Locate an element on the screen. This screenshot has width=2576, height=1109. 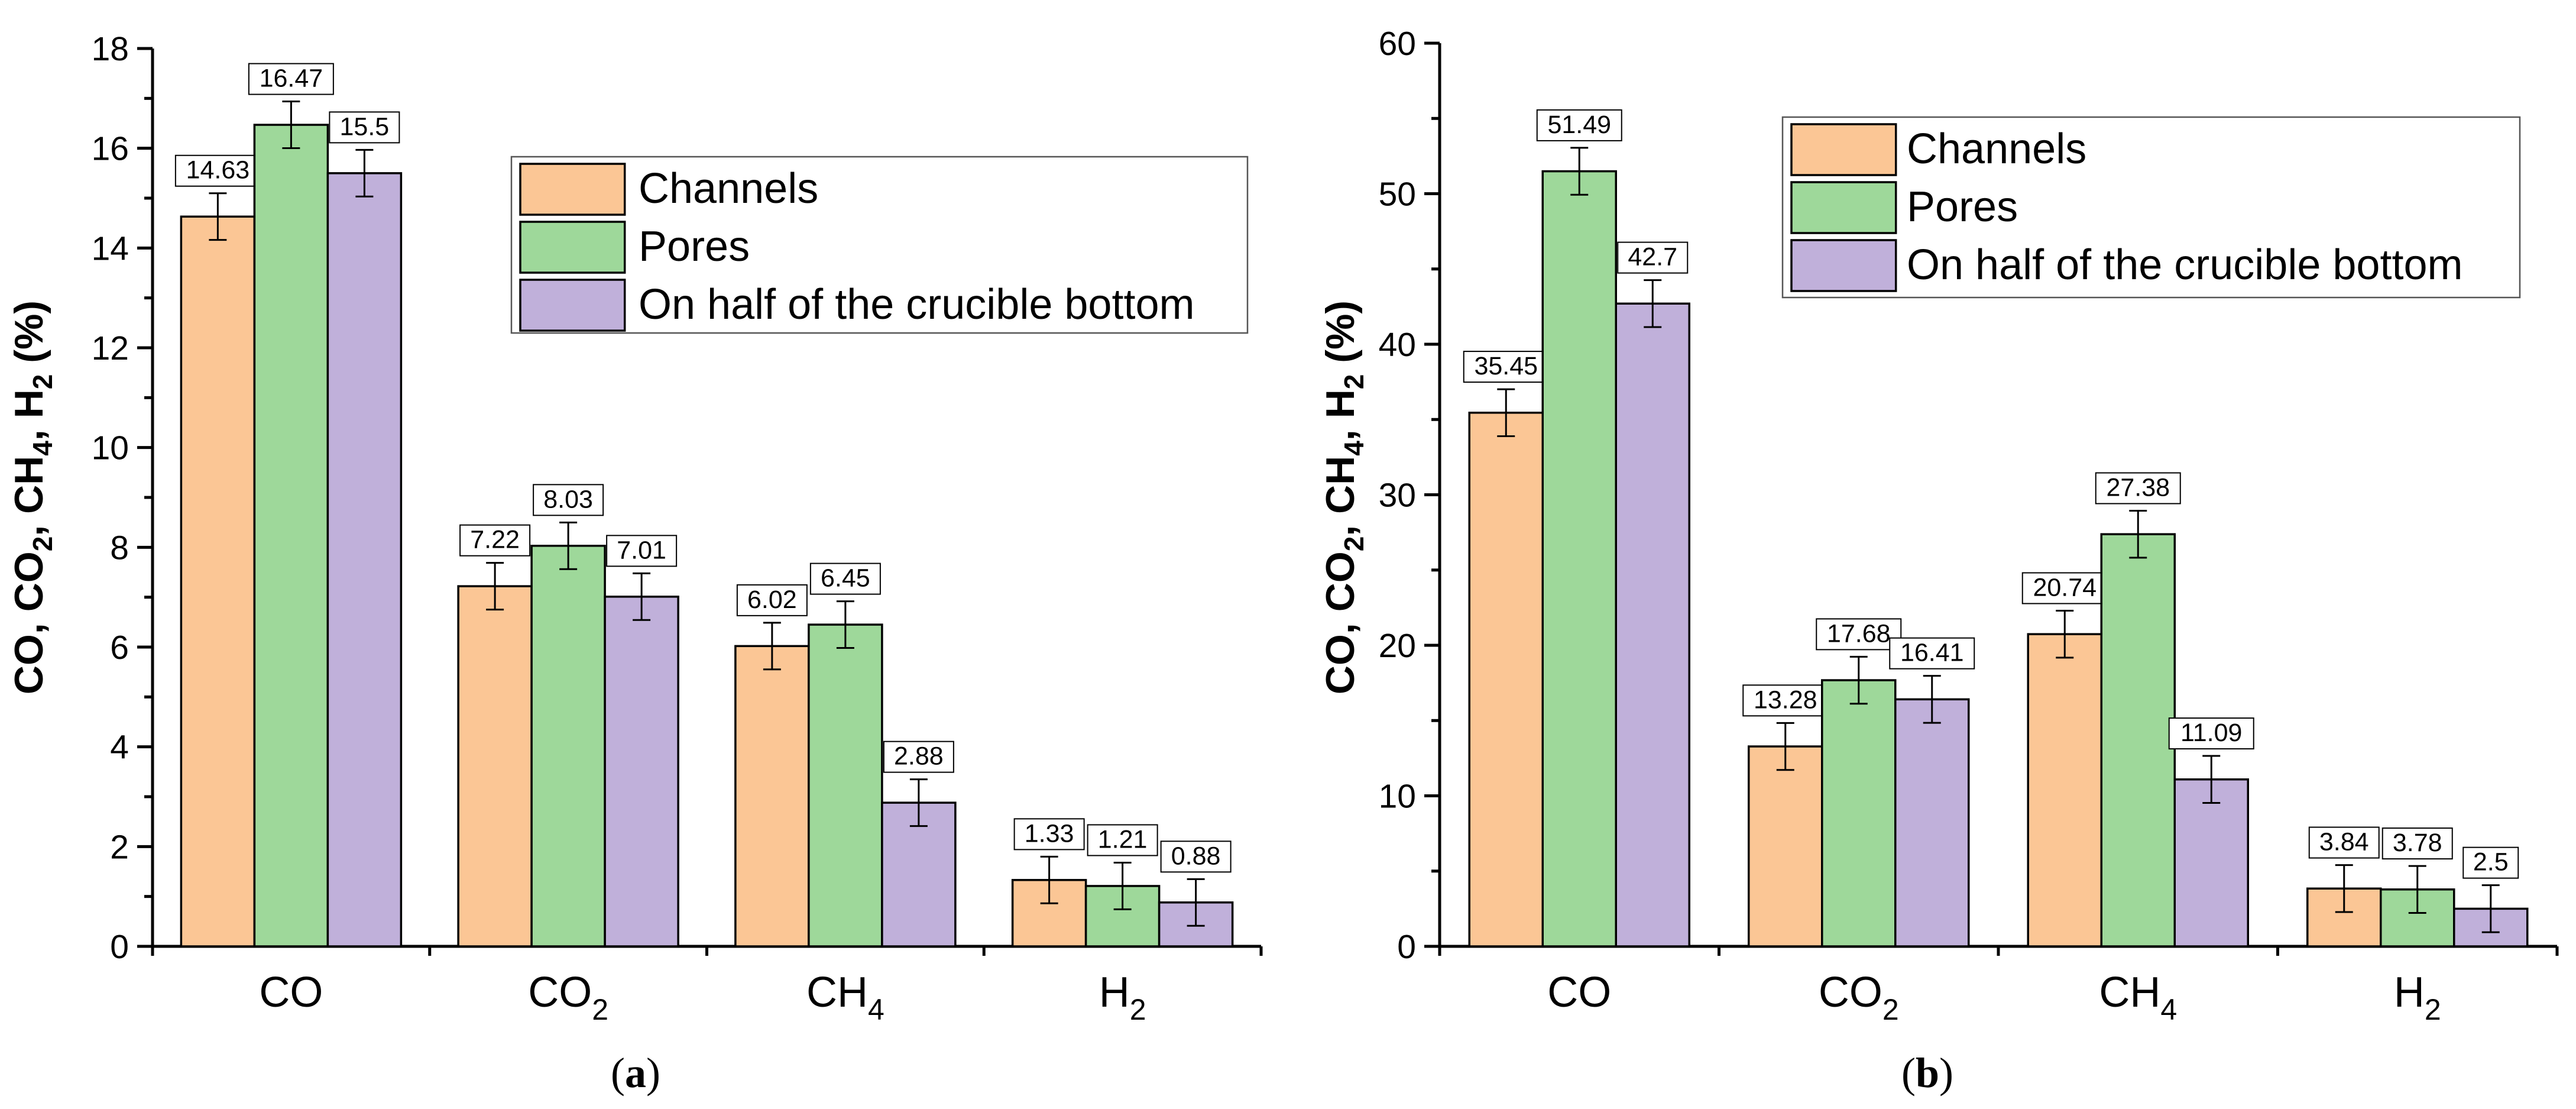
svg-text: 1.21 is located at coordinates (1123, 839).